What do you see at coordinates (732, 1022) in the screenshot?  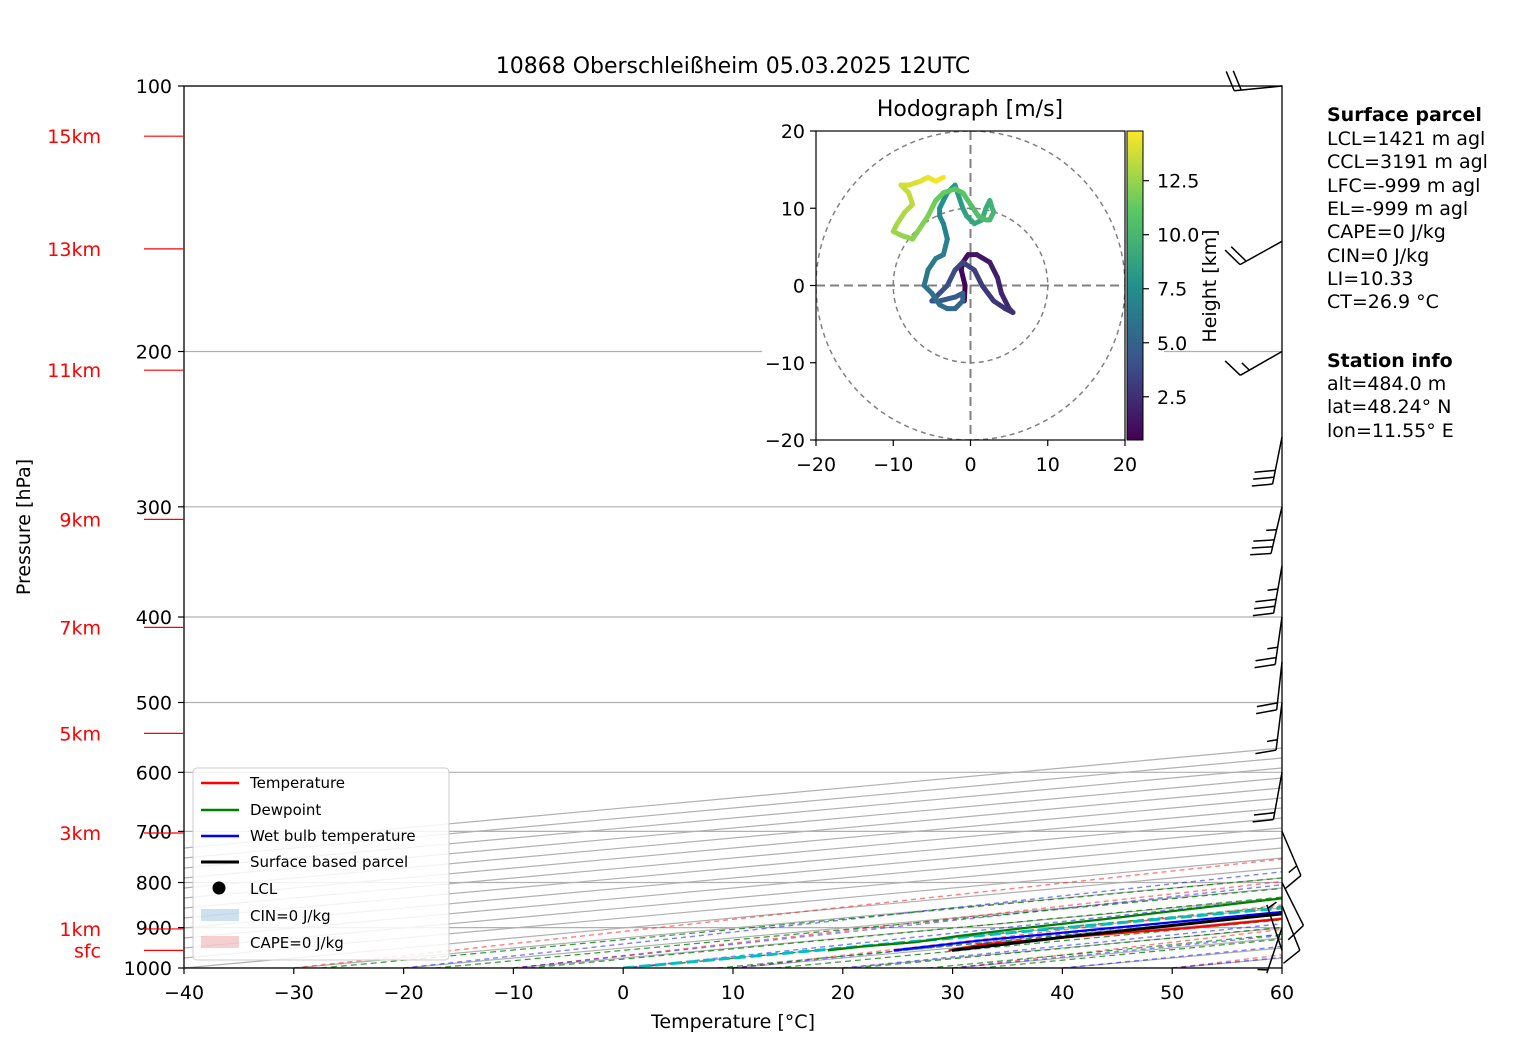 I see `x-axis-label: Temperature [°C]` at bounding box center [732, 1022].